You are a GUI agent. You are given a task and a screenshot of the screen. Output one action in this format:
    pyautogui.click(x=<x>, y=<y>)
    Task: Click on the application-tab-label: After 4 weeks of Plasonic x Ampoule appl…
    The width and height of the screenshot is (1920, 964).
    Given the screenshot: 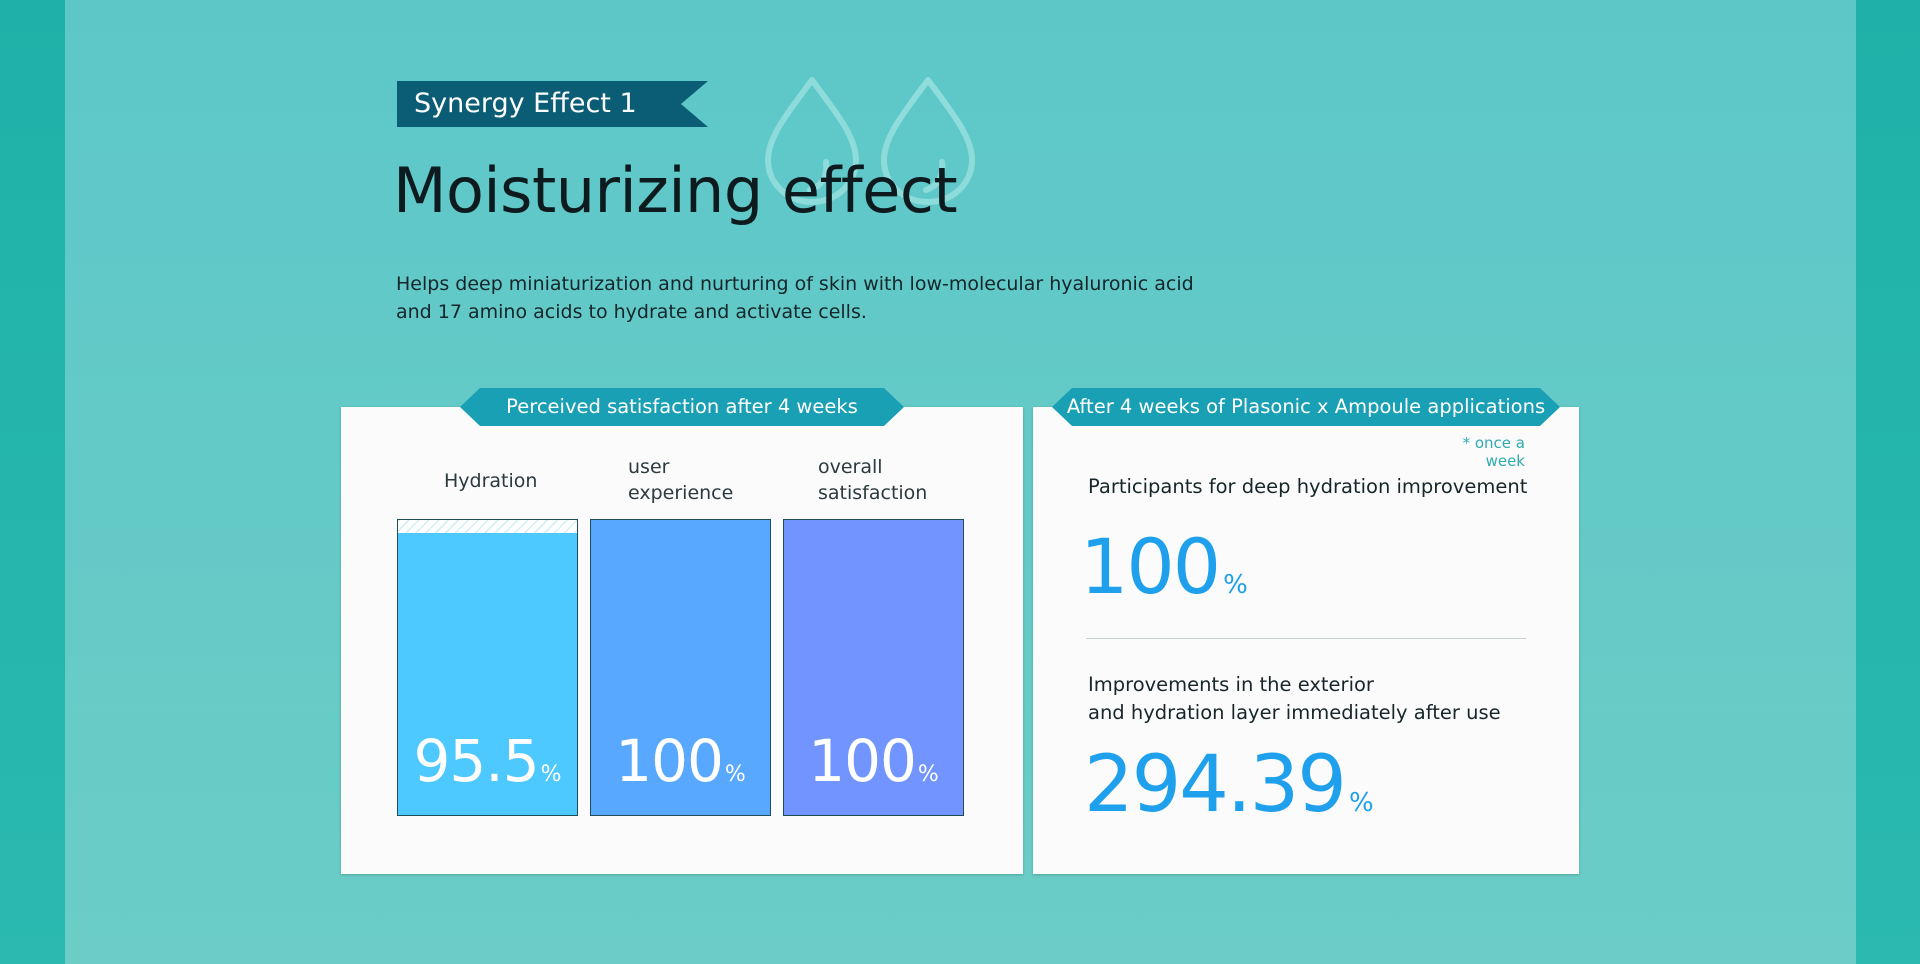 What is the action you would take?
    pyautogui.click(x=1306, y=406)
    